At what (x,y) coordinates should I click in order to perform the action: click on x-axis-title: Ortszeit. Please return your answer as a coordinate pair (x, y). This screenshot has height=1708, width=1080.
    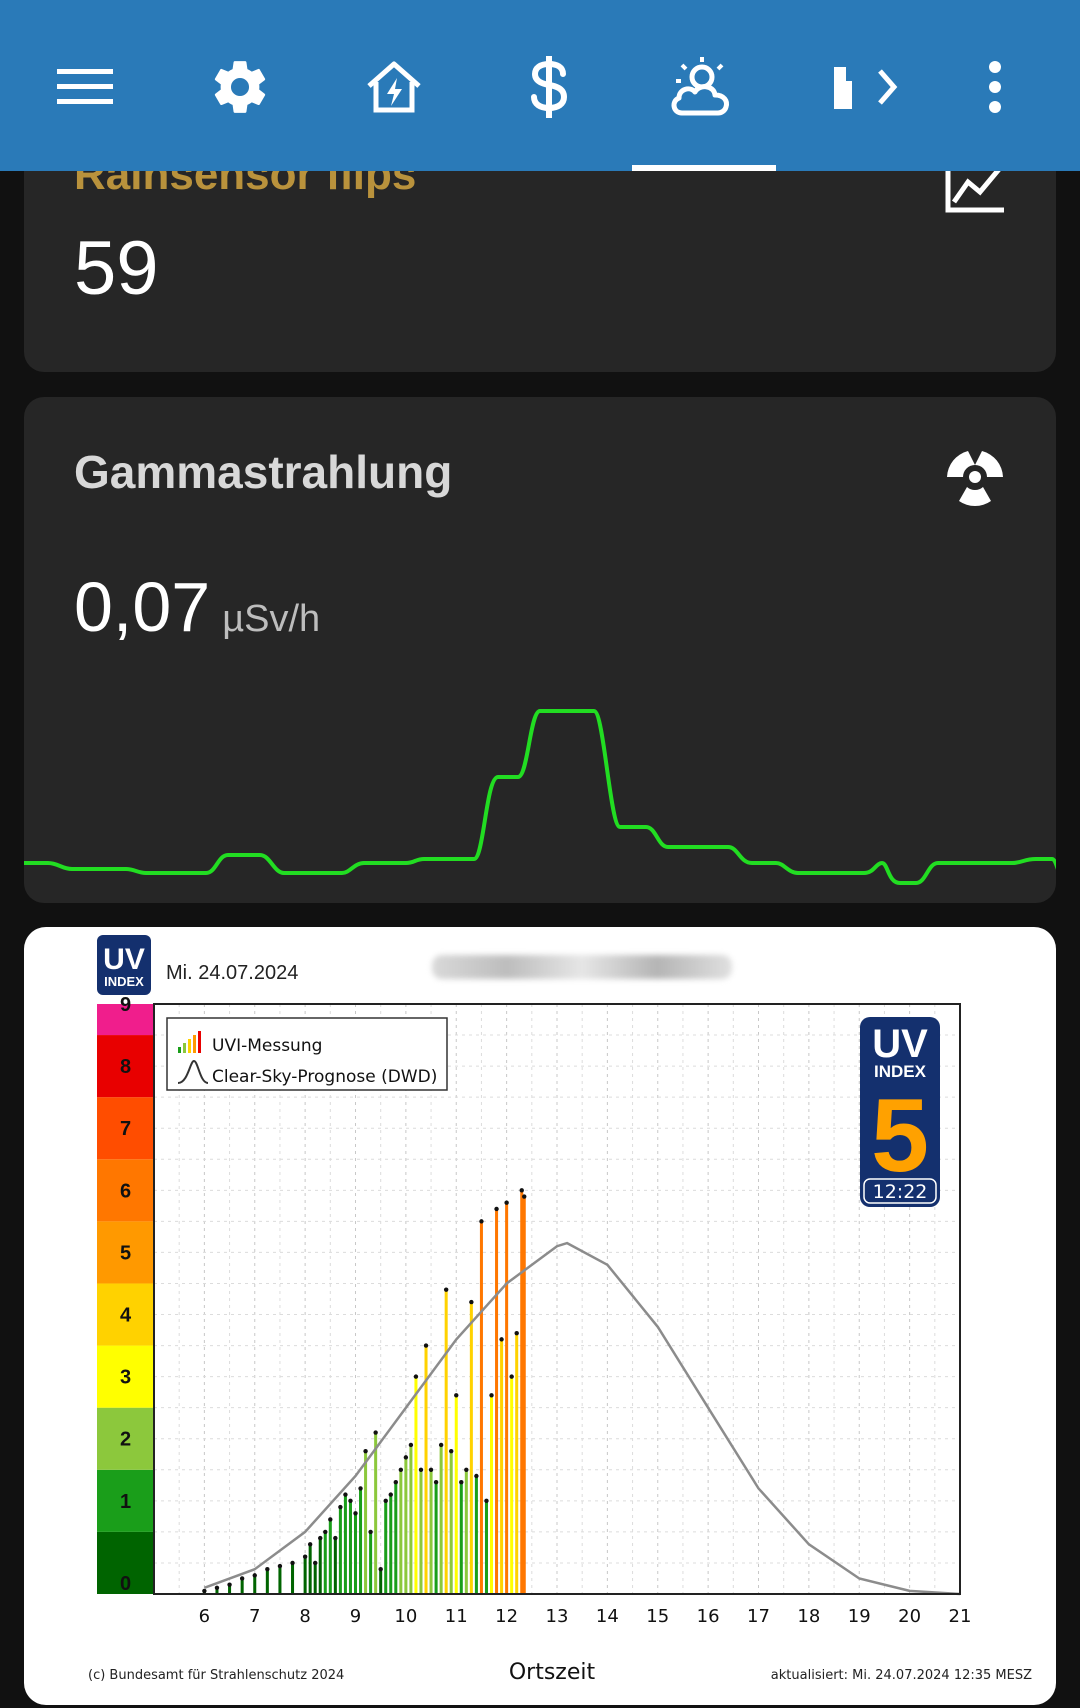
    Looking at the image, I should click on (552, 1672).